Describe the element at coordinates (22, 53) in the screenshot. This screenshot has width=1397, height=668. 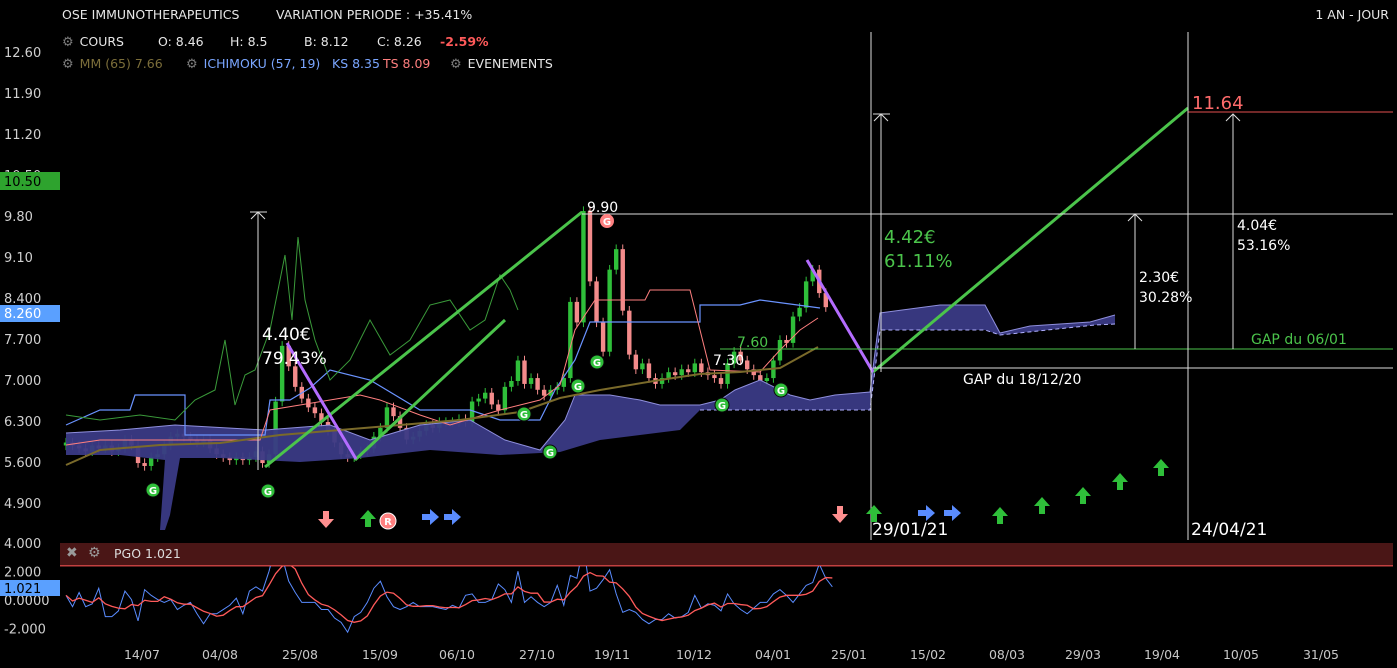
I see `price-tick-label: 12.60` at that location.